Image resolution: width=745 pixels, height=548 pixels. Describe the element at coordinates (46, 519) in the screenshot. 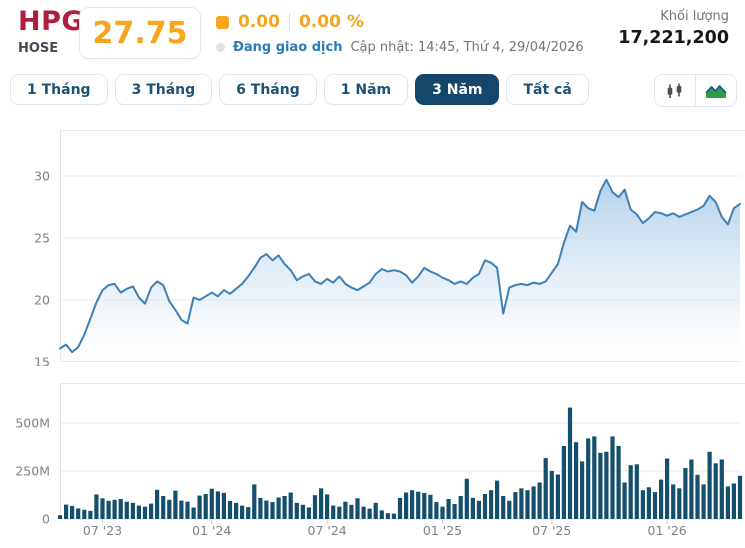

I see `volume-axis-label: 0` at that location.